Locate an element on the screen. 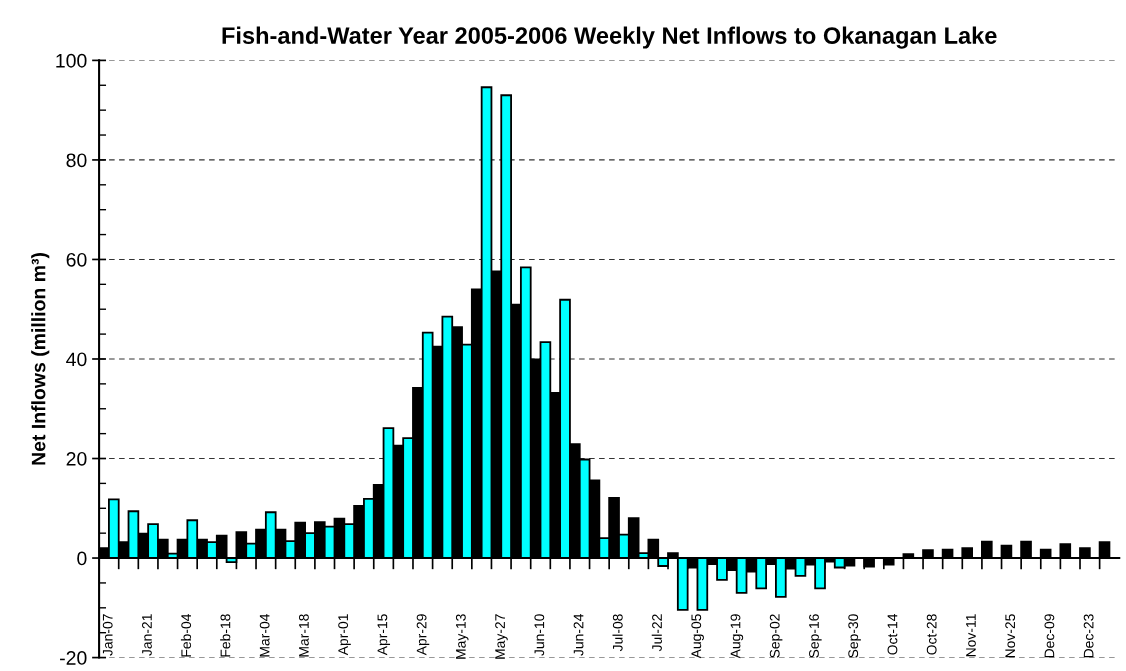 This screenshot has height=671, width=1126. x-tick-label: Sep-16 is located at coordinates (815, 636).